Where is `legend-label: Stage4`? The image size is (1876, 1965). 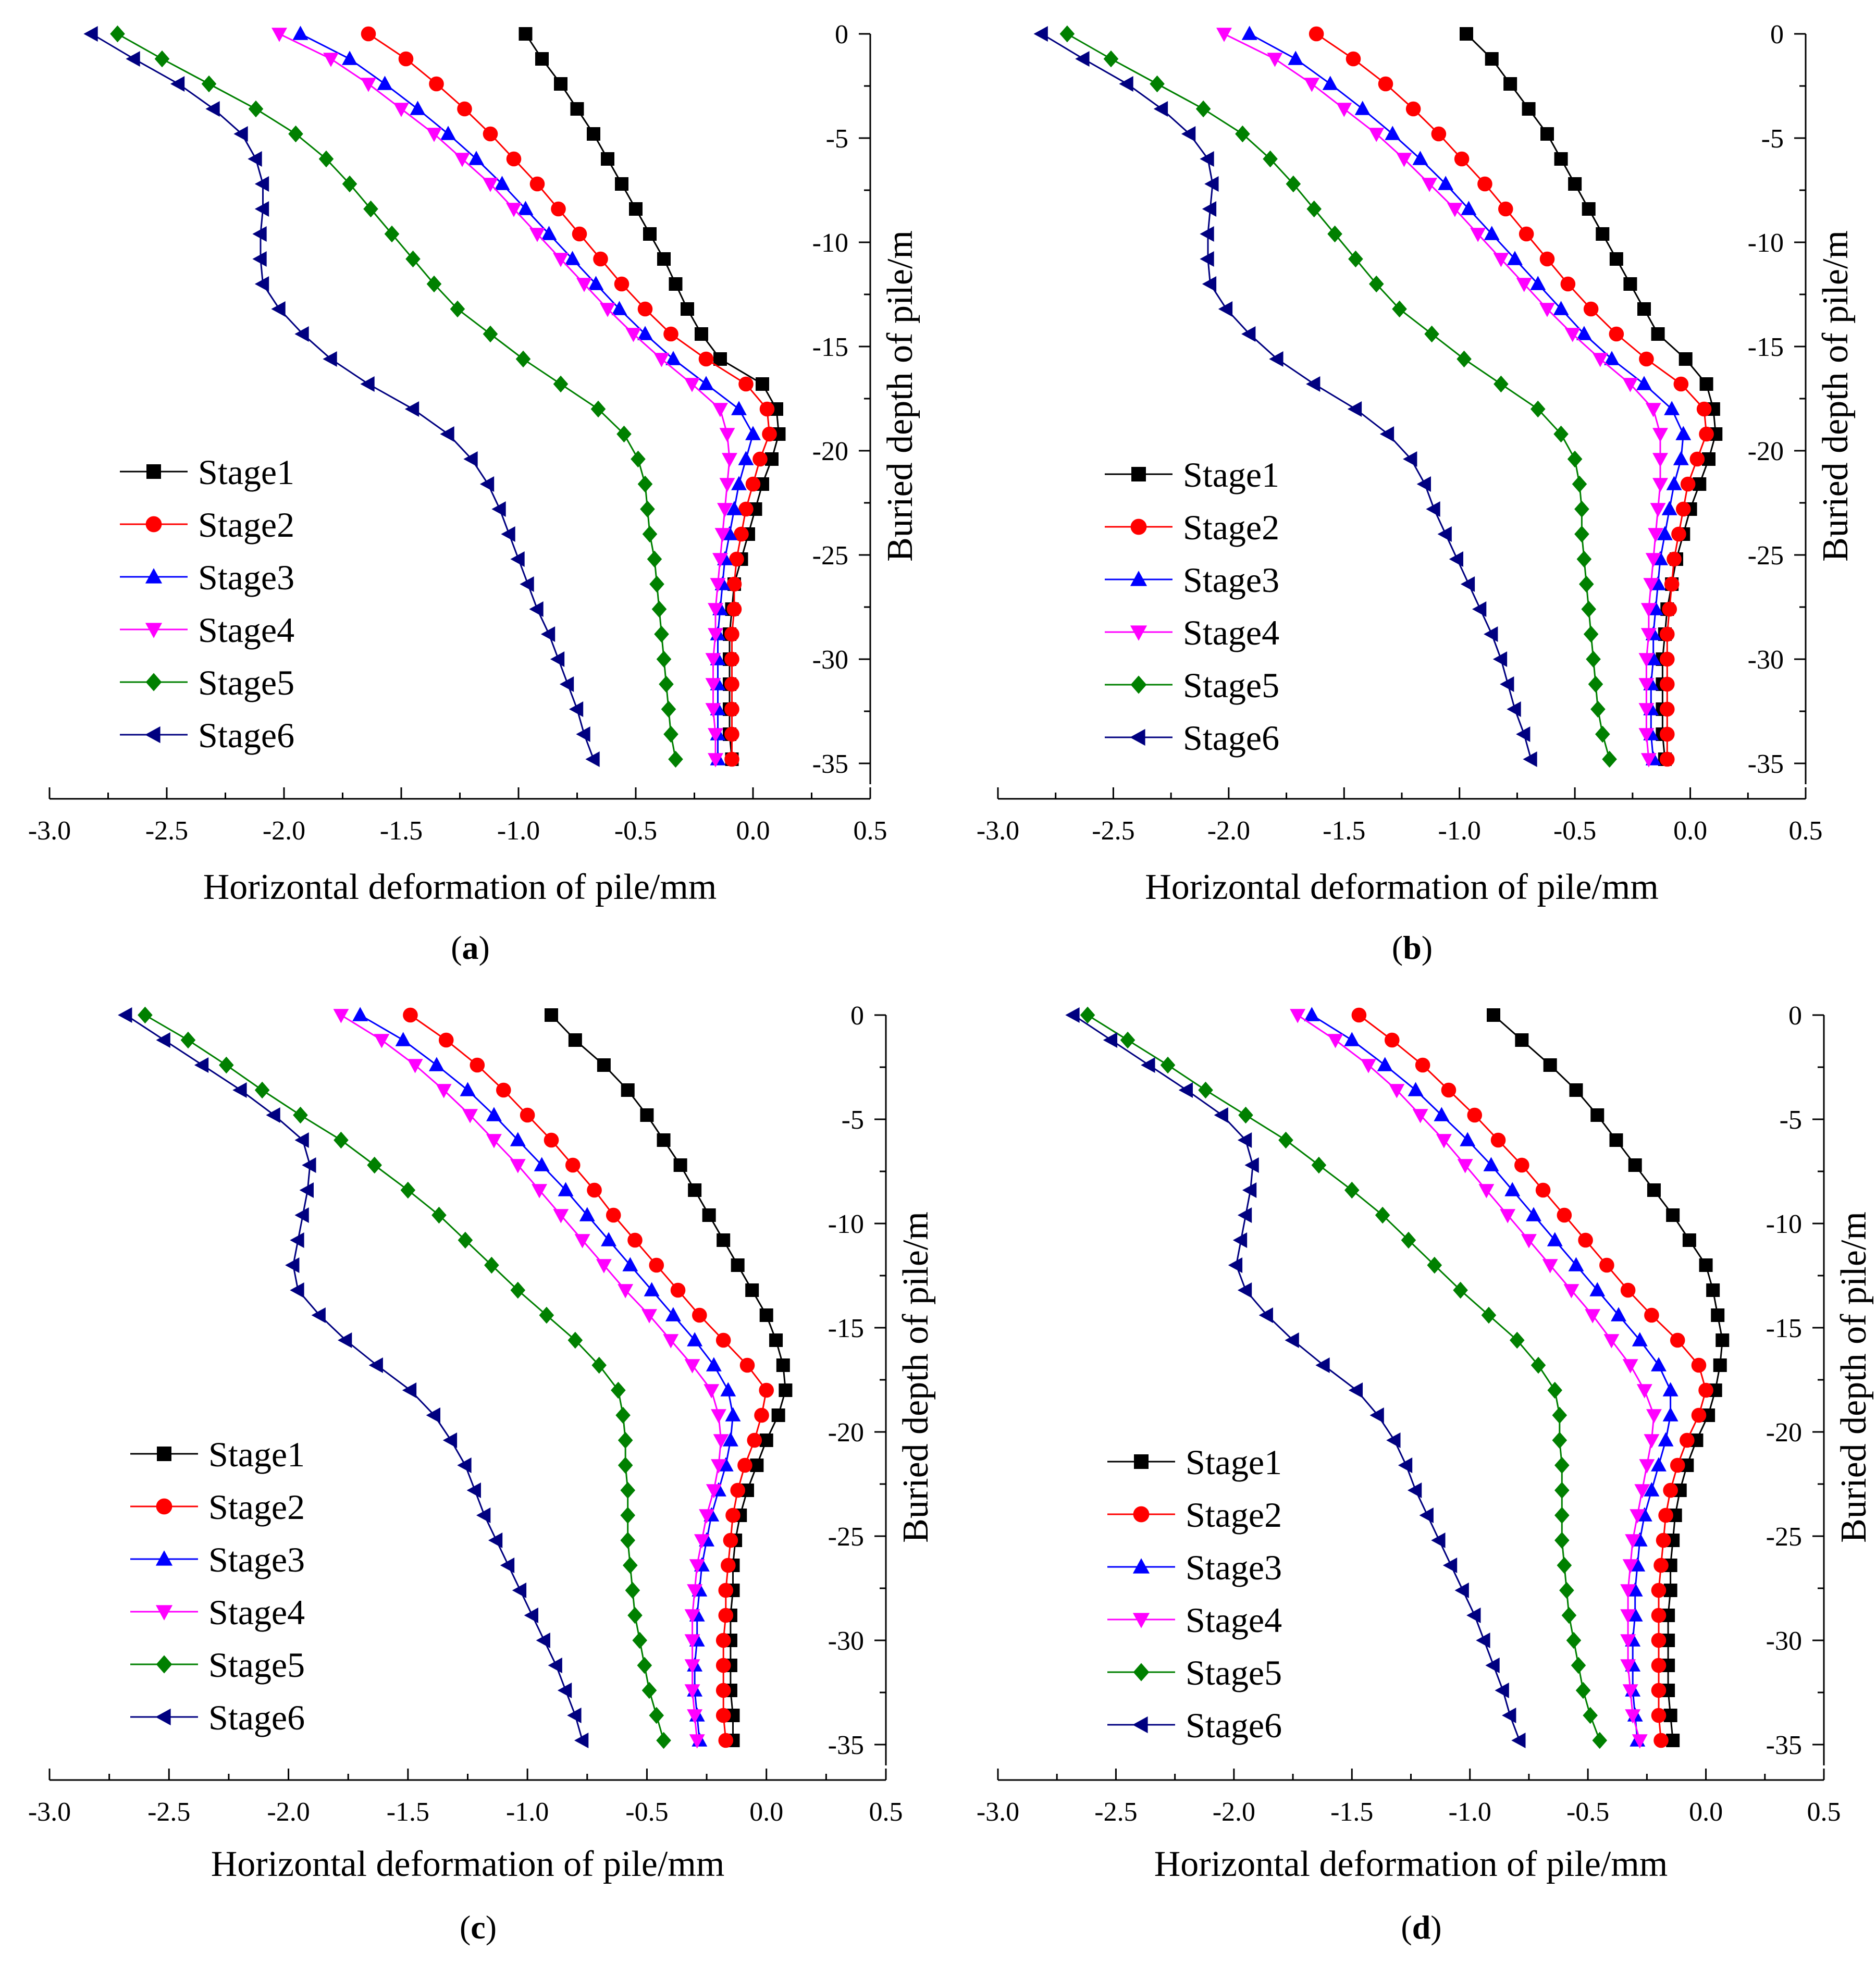 legend-label: Stage4 is located at coordinates (1231, 633).